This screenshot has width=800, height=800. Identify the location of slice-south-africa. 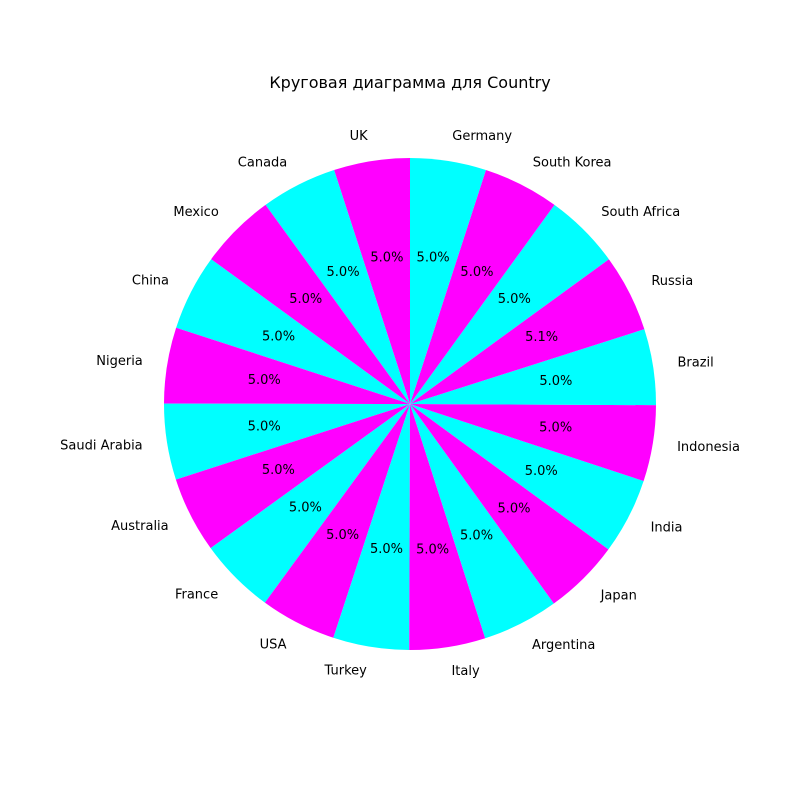
(509, 304).